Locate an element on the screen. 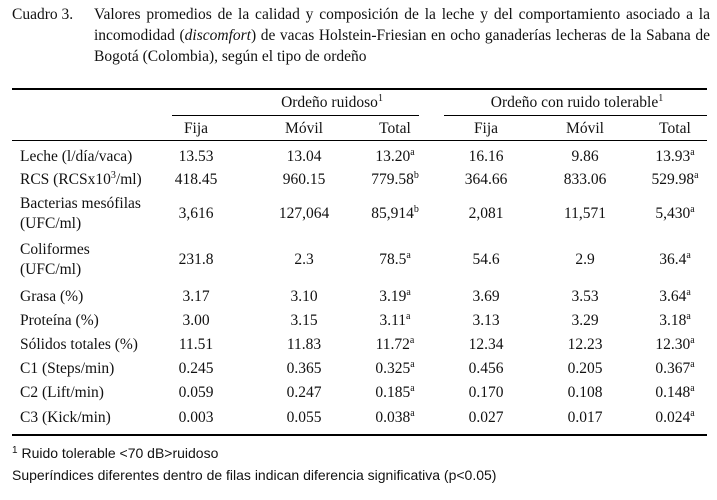 Image resolution: width=717 pixels, height=500 pixels. footnote: 1 Ruido tolerable <70 dB>ruidoso is located at coordinates (115, 453).